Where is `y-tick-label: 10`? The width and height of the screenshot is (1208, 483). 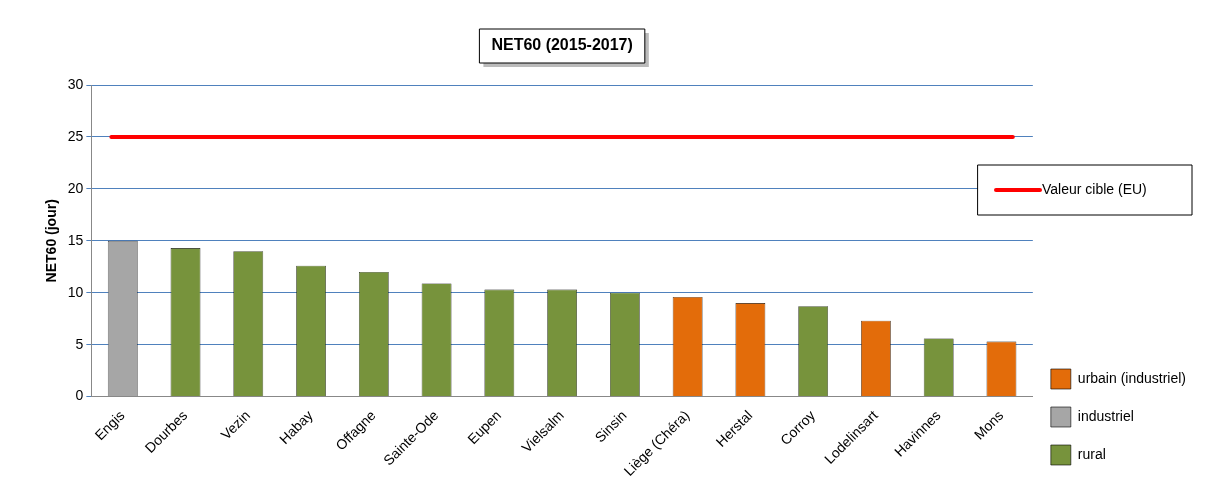
y-tick-label: 10 is located at coordinates (75, 291).